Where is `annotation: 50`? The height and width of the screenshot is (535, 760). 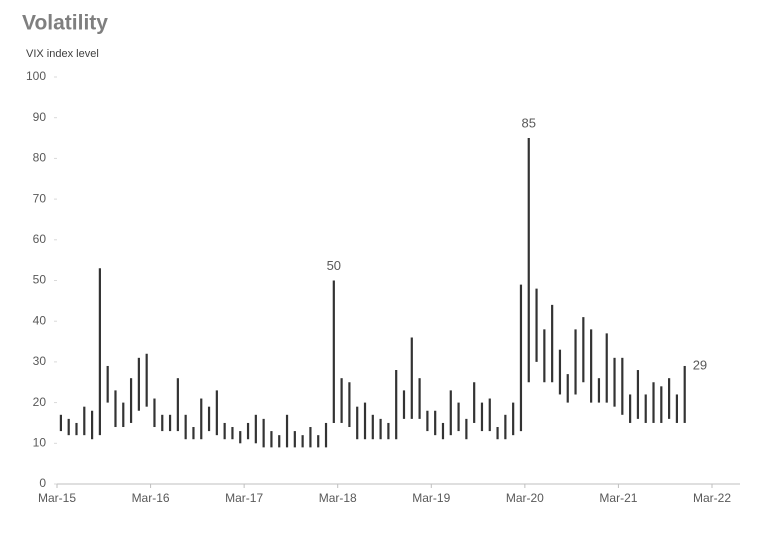
annotation: 50 is located at coordinates (334, 265).